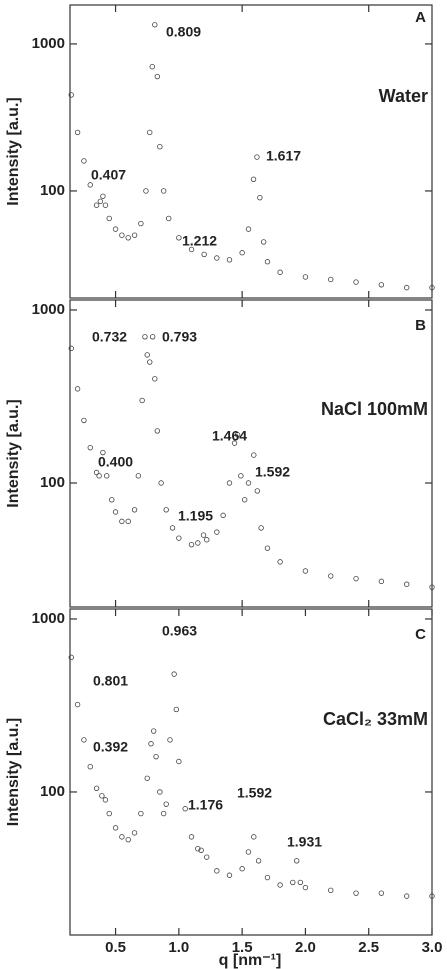 Image resolution: width=447 pixels, height=969 pixels. I want to click on peak-label: 0.801, so click(110, 681).